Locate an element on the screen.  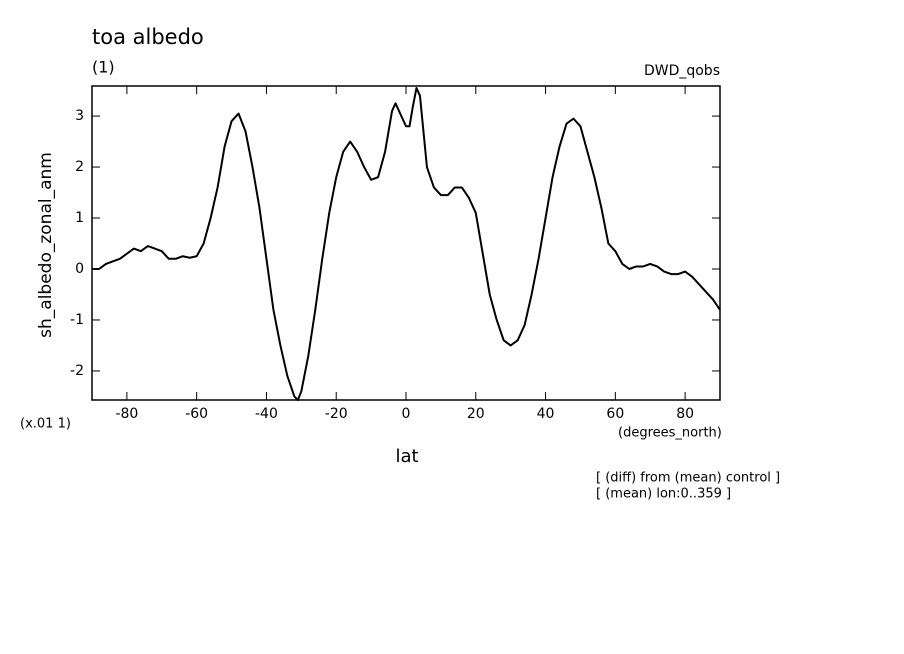
y-tick-label: 2 is located at coordinates (79, 167).